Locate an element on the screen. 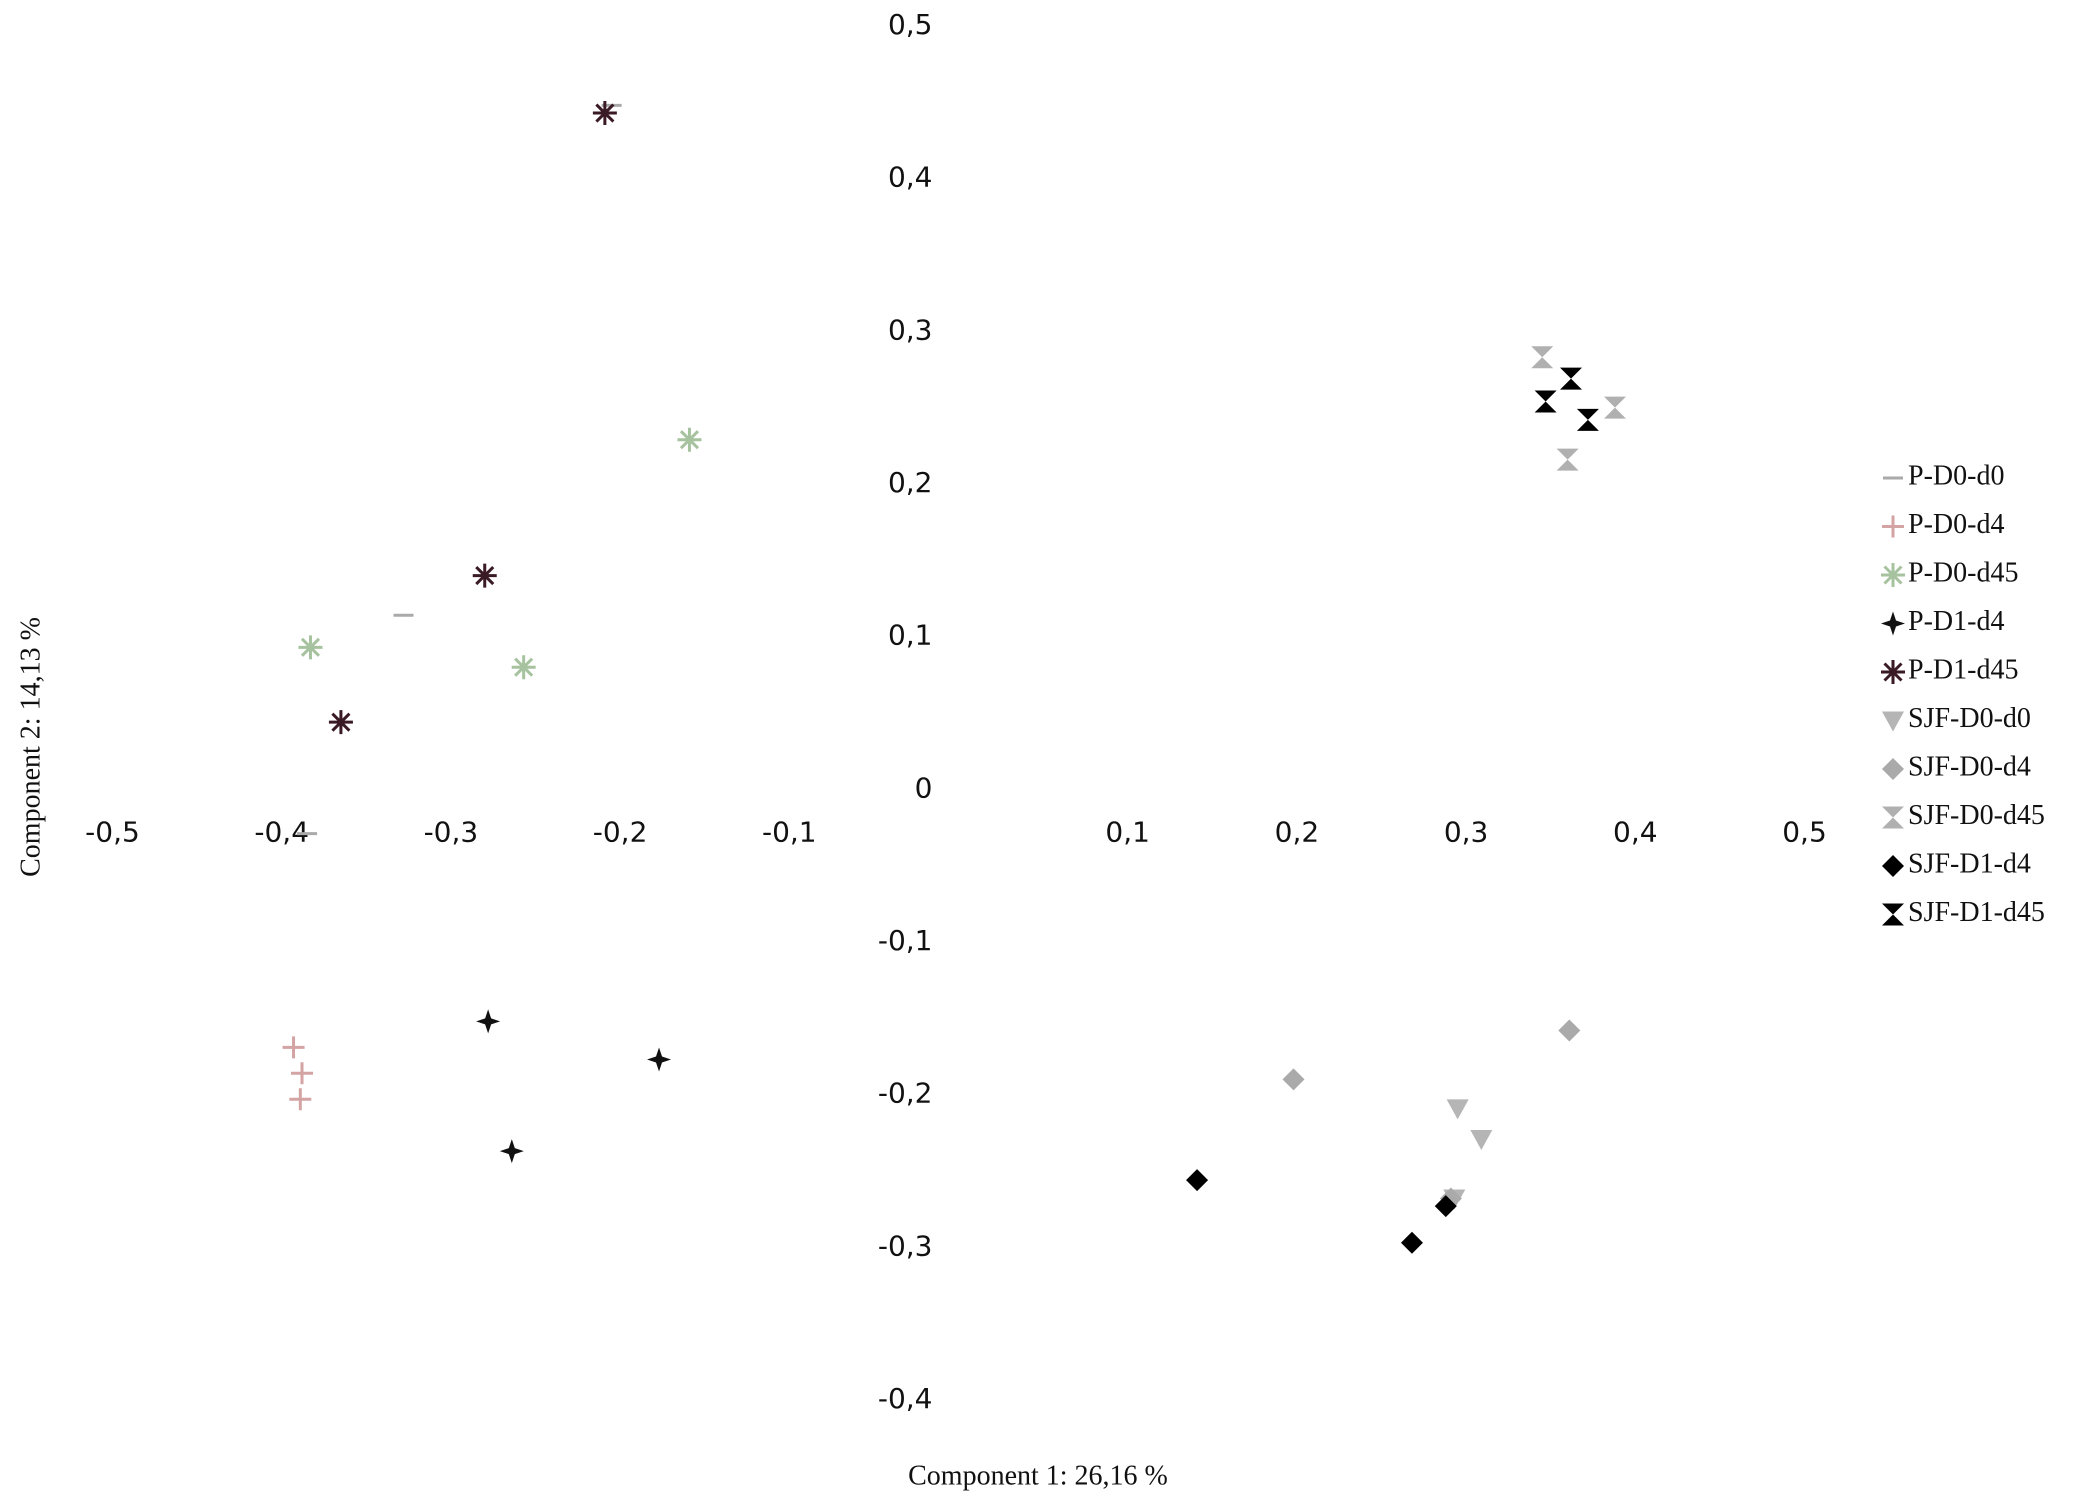 This screenshot has width=2073, height=1508. legend-label: P-D0-d0 is located at coordinates (1956, 475).